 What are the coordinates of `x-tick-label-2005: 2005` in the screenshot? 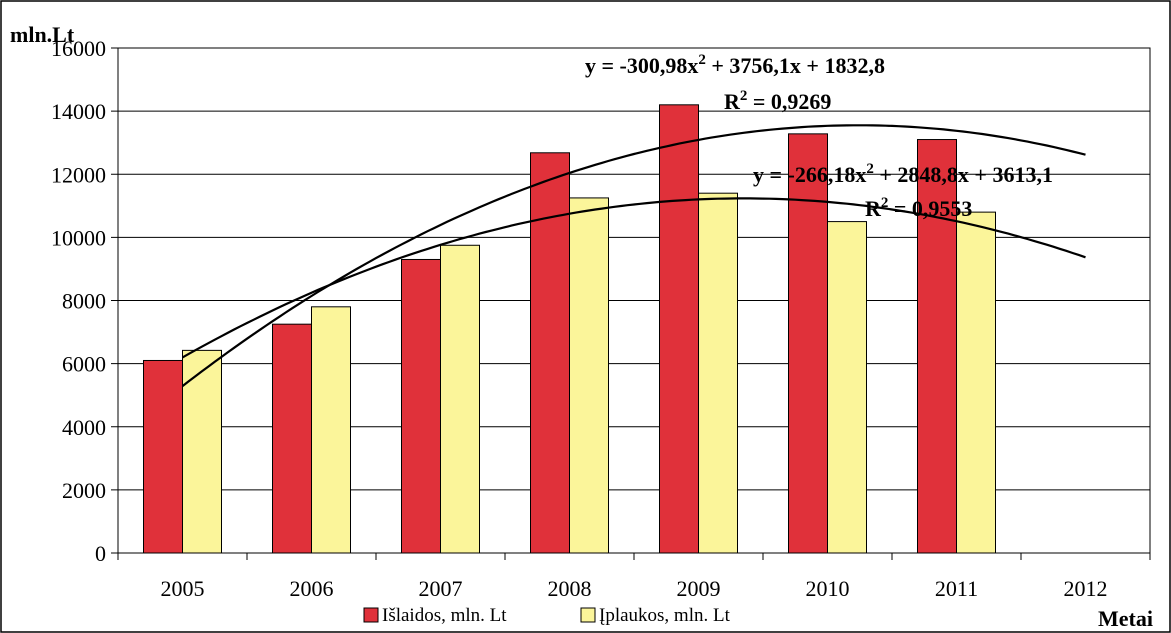 It's located at (183, 588).